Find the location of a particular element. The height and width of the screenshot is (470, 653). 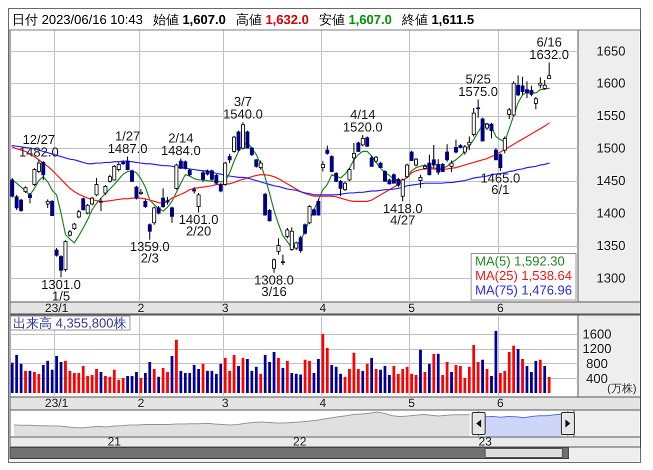

x-tick-label: 23/1 is located at coordinates (56, 403).